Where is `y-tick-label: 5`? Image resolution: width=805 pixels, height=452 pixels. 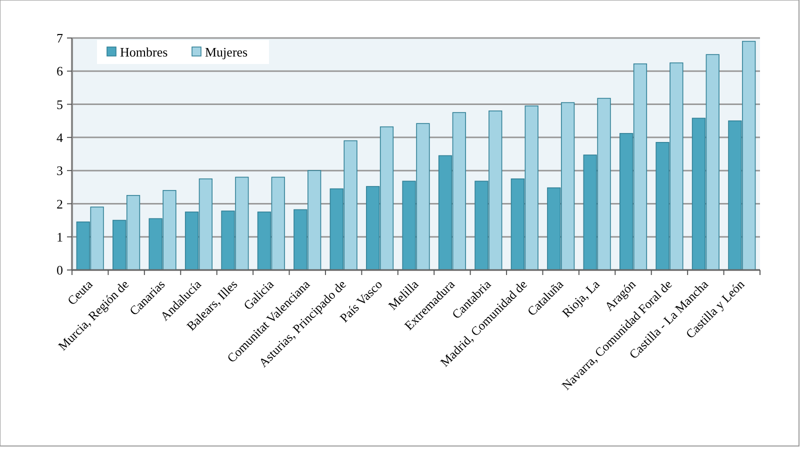 y-tick-label: 5 is located at coordinates (59, 104).